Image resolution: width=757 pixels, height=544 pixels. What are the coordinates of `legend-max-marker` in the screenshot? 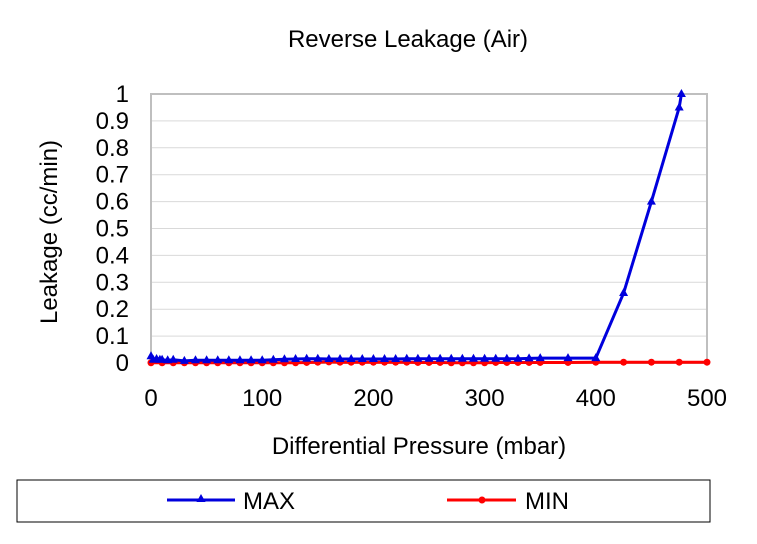 It's located at (201, 498).